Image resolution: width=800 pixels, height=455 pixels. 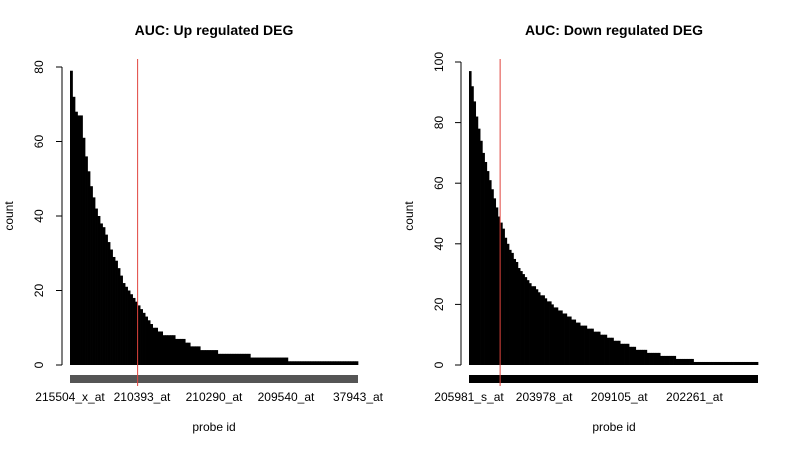 I want to click on y-tick-label: 100, so click(x=439, y=62).